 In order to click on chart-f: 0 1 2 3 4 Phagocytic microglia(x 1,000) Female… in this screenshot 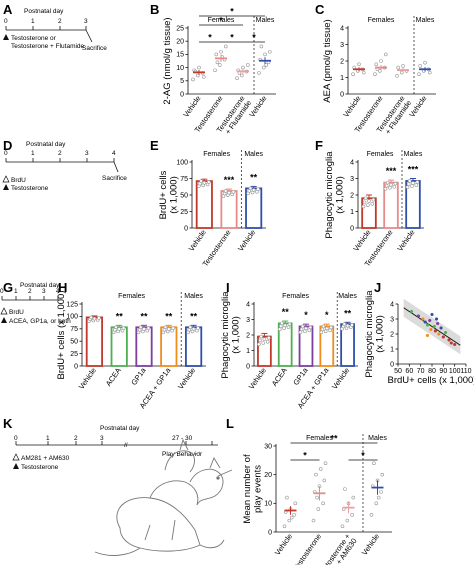, I will do `click(374, 209)`.